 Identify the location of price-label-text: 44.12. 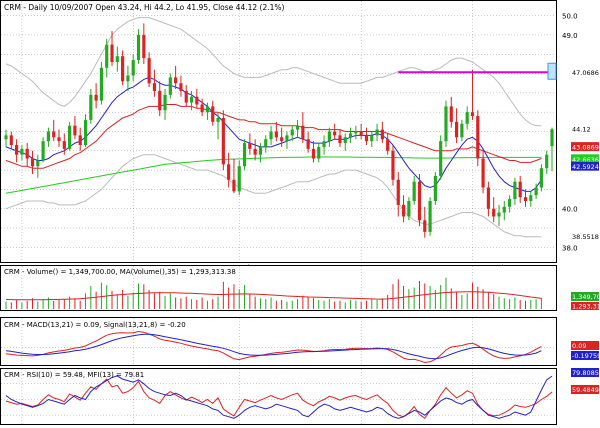
(581, 130).